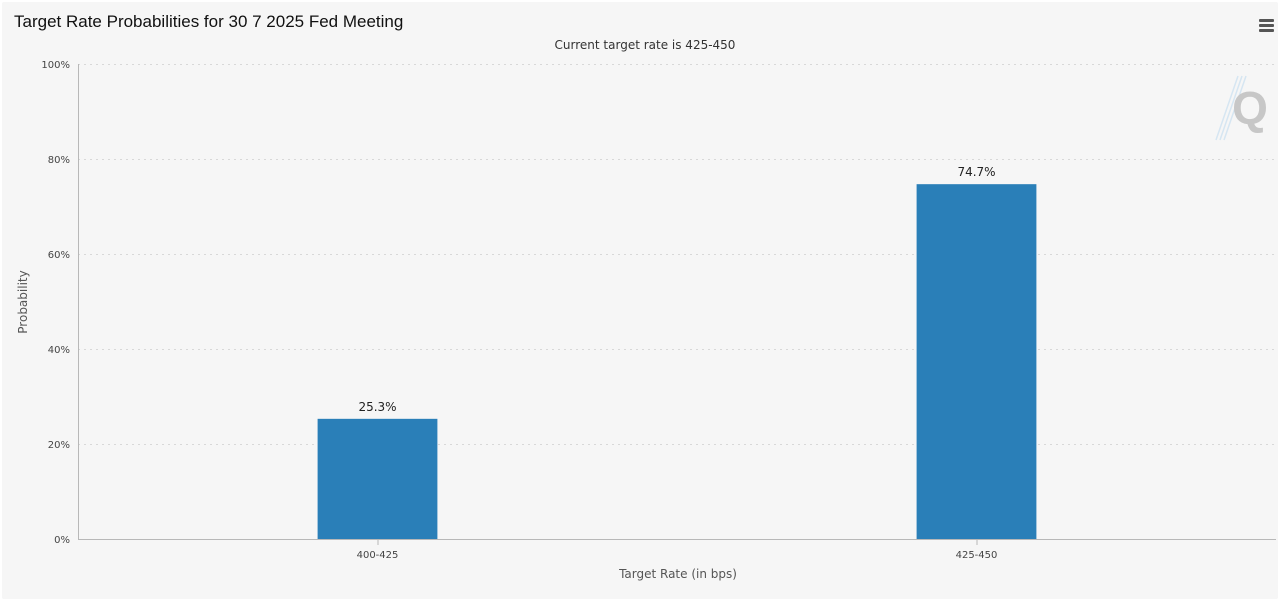 This screenshot has width=1280, height=601. I want to click on x-tick-label: 400-425, so click(378, 555).